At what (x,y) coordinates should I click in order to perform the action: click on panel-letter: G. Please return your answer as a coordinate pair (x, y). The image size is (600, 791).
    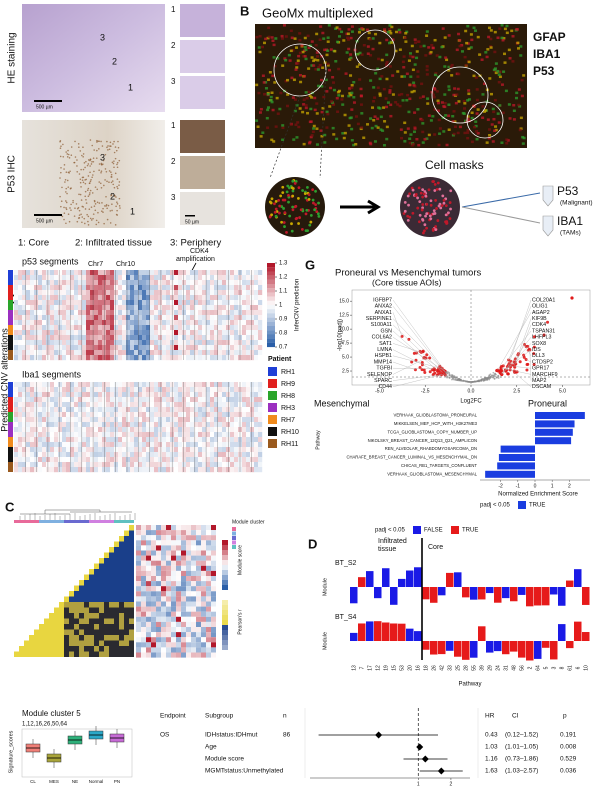
    Looking at the image, I should click on (310, 264).